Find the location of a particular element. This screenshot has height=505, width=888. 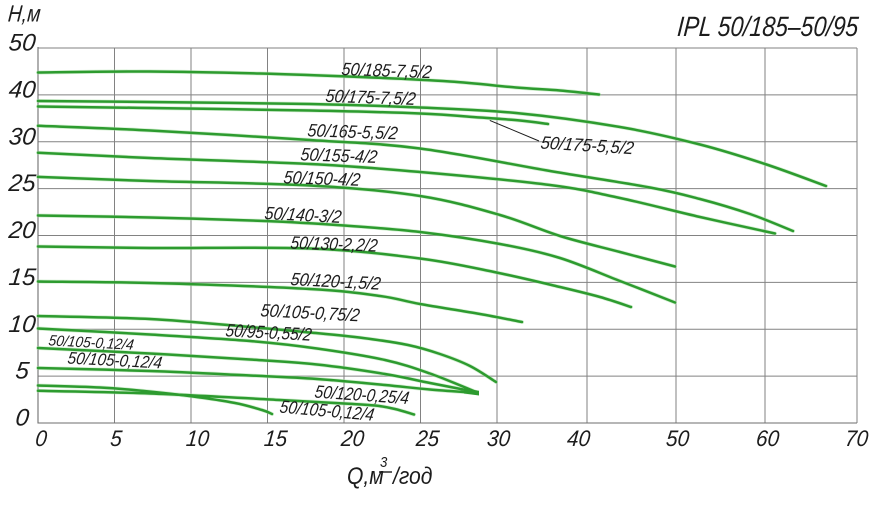

svg-text: 50/140-3/2 is located at coordinates (303, 215).